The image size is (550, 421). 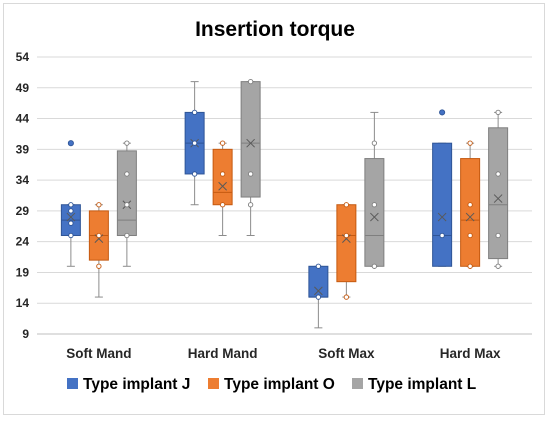 What do you see at coordinates (136, 384) in the screenshot?
I see `legend-label: Type implant J` at bounding box center [136, 384].